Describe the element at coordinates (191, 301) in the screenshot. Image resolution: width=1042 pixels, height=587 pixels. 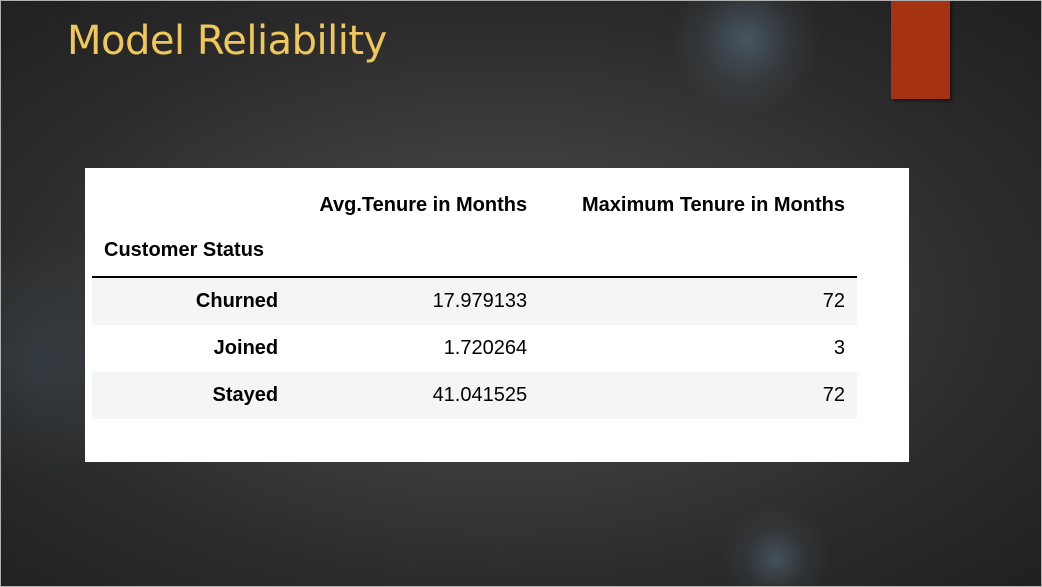
I see `row-label-status: Churned` at that location.